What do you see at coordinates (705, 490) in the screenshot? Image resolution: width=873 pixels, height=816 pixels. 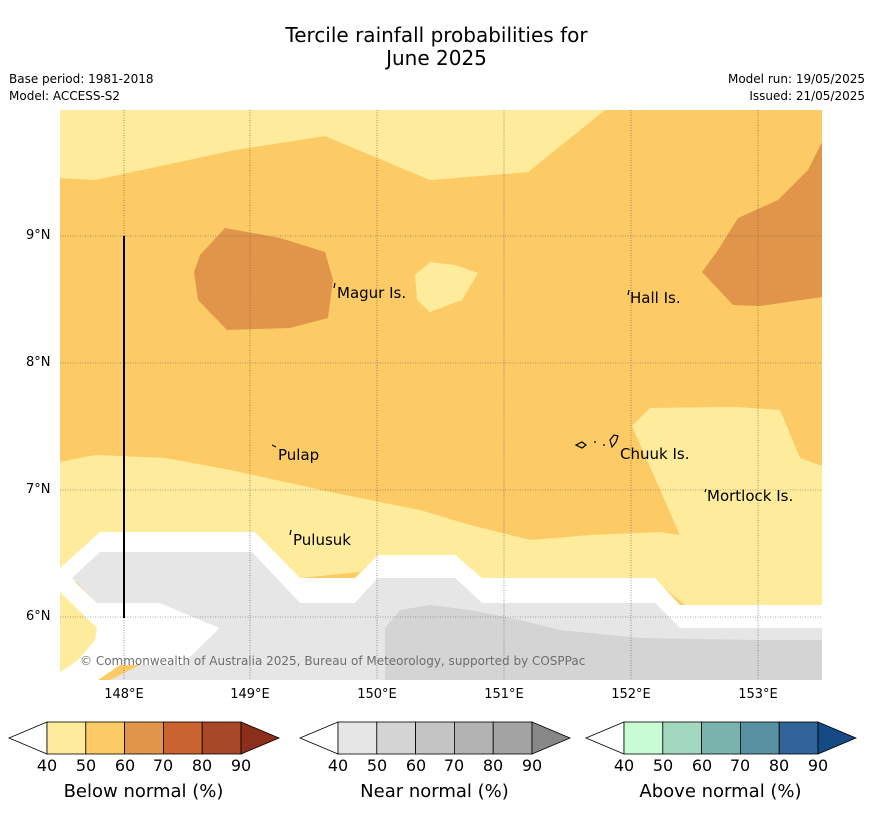 I see `mortlock-island-marker` at bounding box center [705, 490].